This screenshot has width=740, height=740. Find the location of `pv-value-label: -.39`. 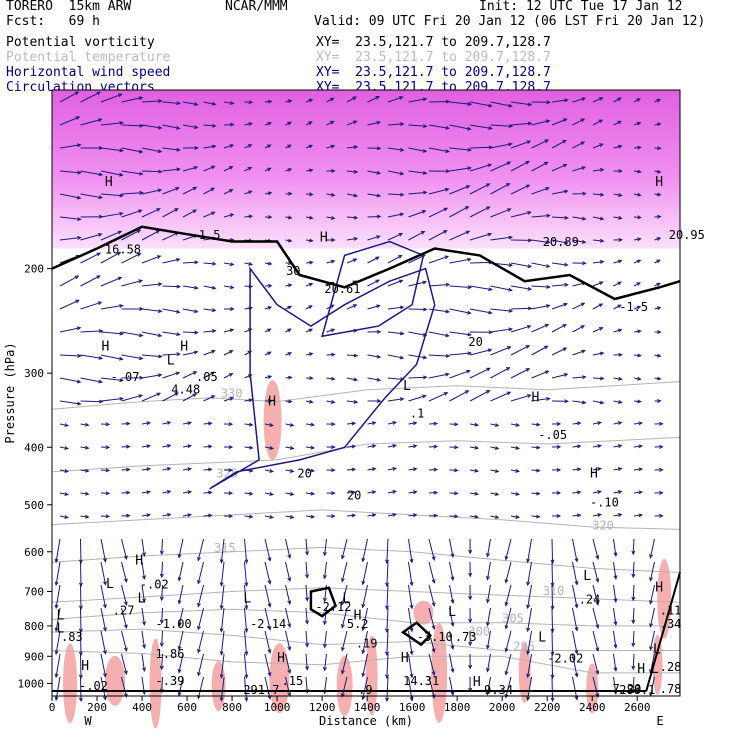

pv-value-label: -.39 is located at coordinates (170, 681).